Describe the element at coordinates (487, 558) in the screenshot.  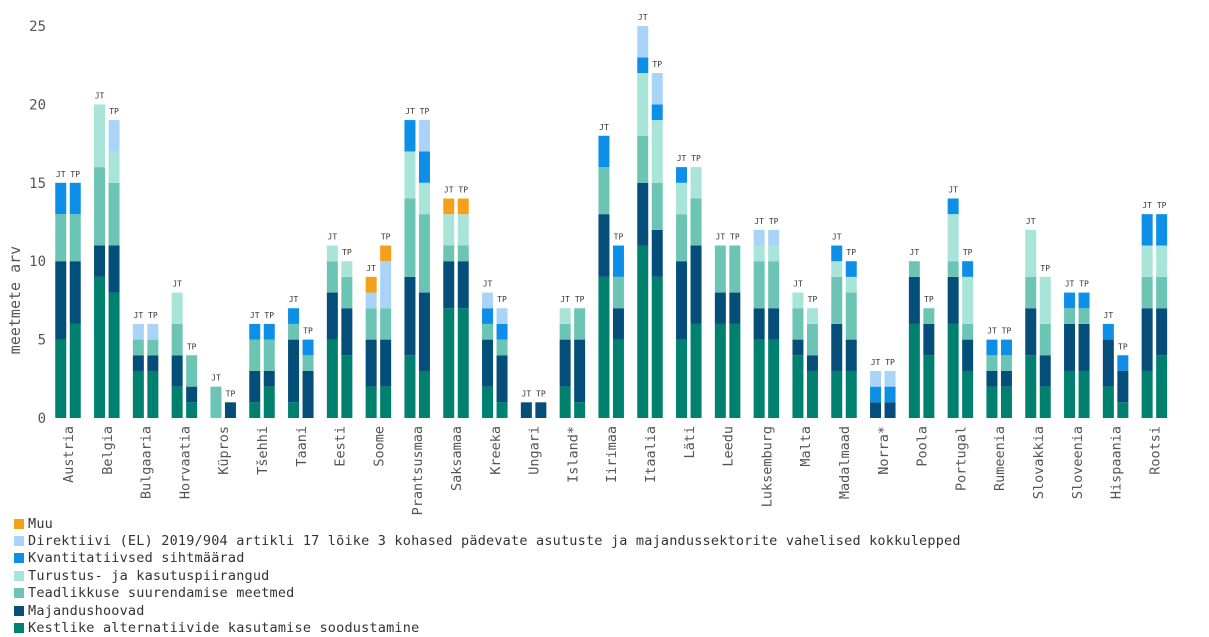
I see `legend-item: Kvantitatiivsed sihtmäärad` at that location.